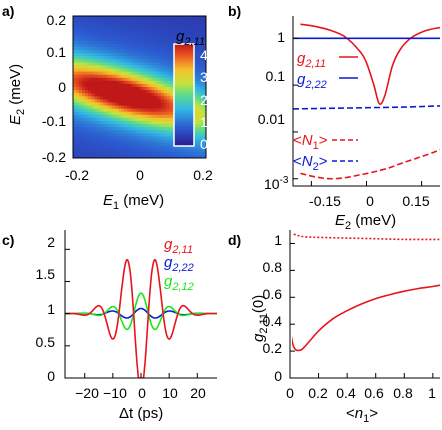  Describe the element at coordinates (139, 87) in the screenshot. I see `heatmap-frame` at that location.